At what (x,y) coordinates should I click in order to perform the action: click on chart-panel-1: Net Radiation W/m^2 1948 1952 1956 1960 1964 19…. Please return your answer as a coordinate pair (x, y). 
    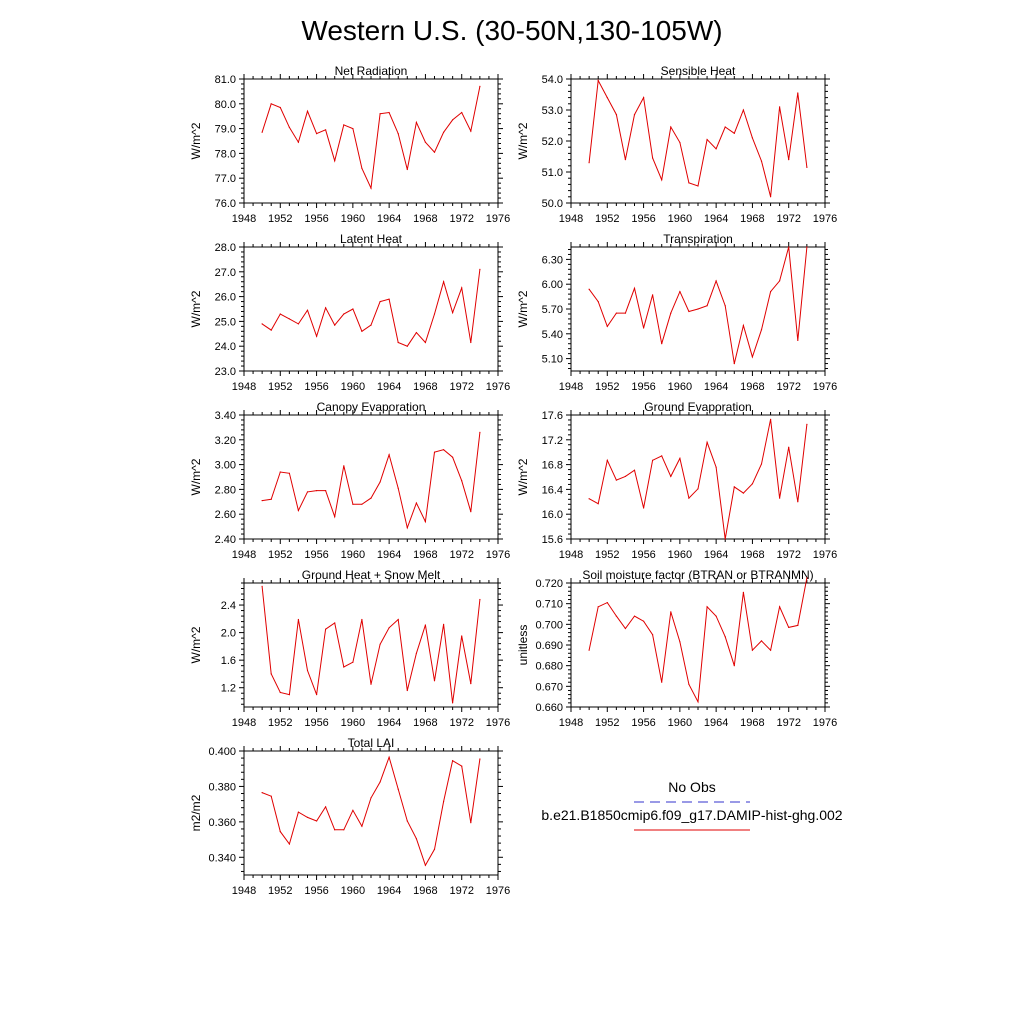
    Looking at the image, I should click on (349, 144).